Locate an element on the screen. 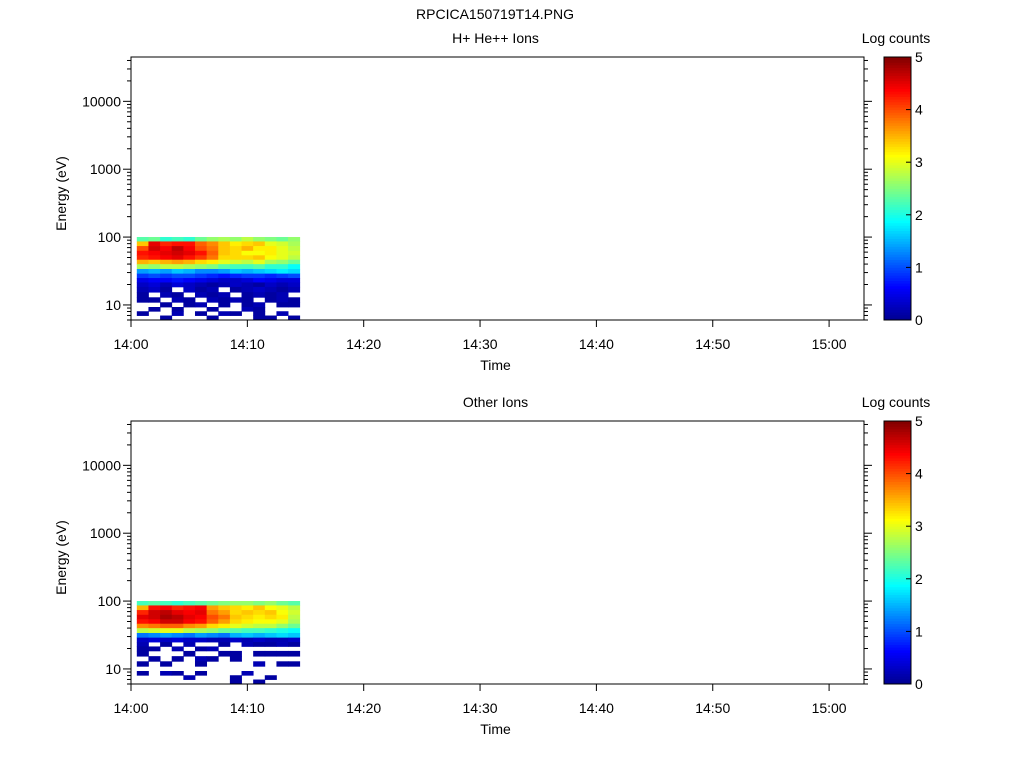  y-axis-label: Energy (eV) is located at coordinates (61, 193).